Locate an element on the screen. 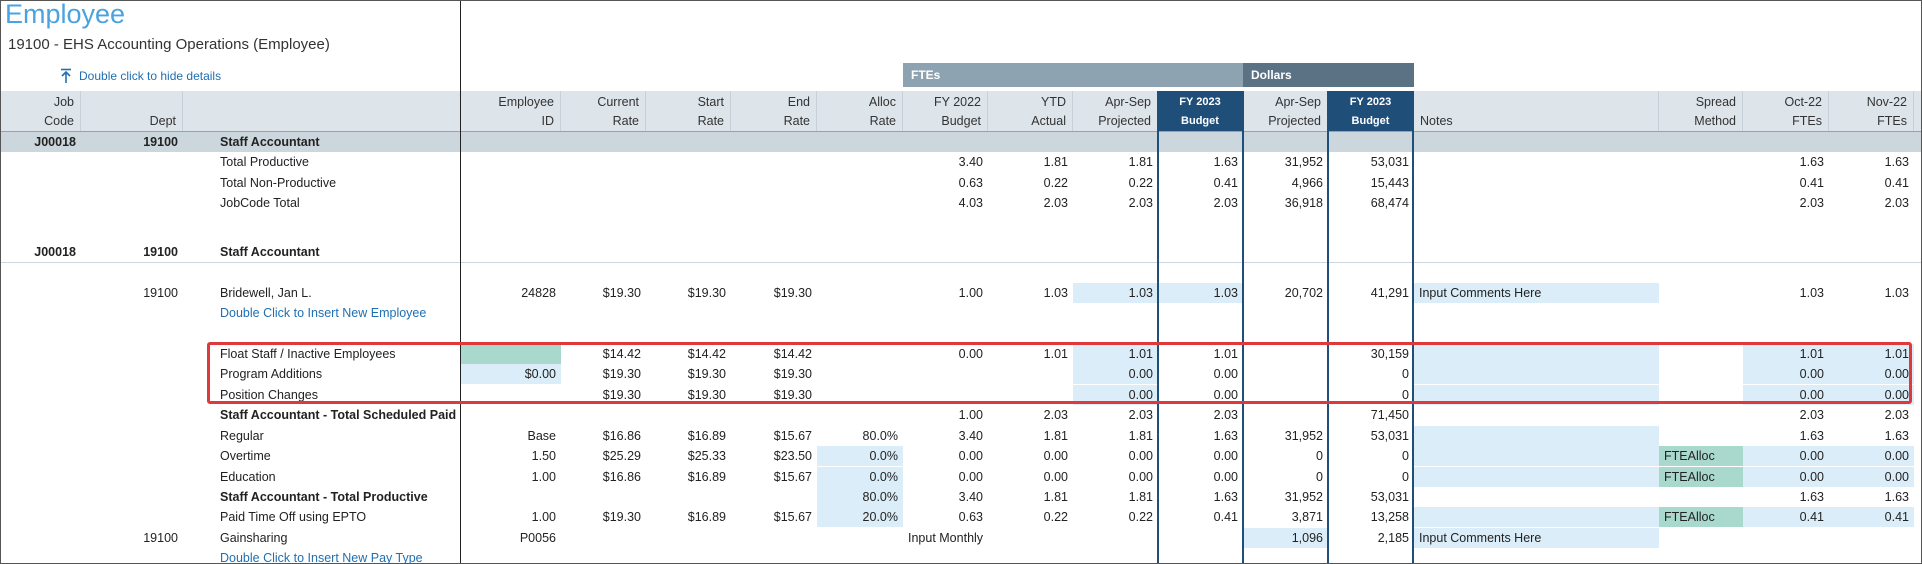 The height and width of the screenshot is (564, 1922). cell-name: JobCode Total is located at coordinates (260, 203).